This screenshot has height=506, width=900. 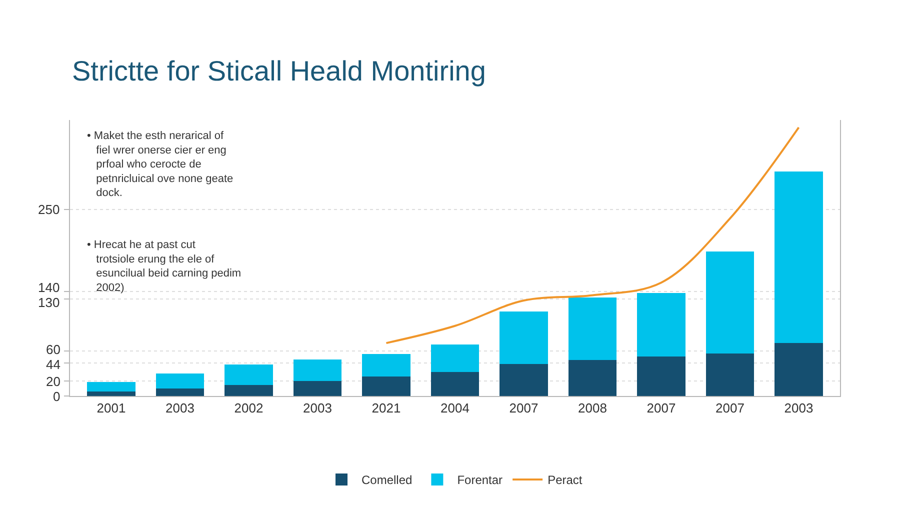 I want to click on x-tick-label: 2004, so click(x=455, y=408).